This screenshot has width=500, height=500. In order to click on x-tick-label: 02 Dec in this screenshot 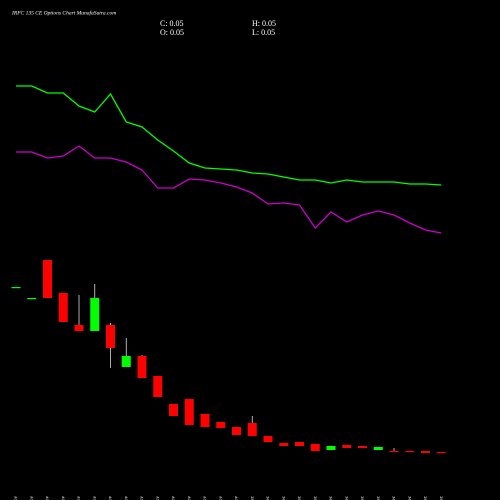, I will do `click(268, 497)`.